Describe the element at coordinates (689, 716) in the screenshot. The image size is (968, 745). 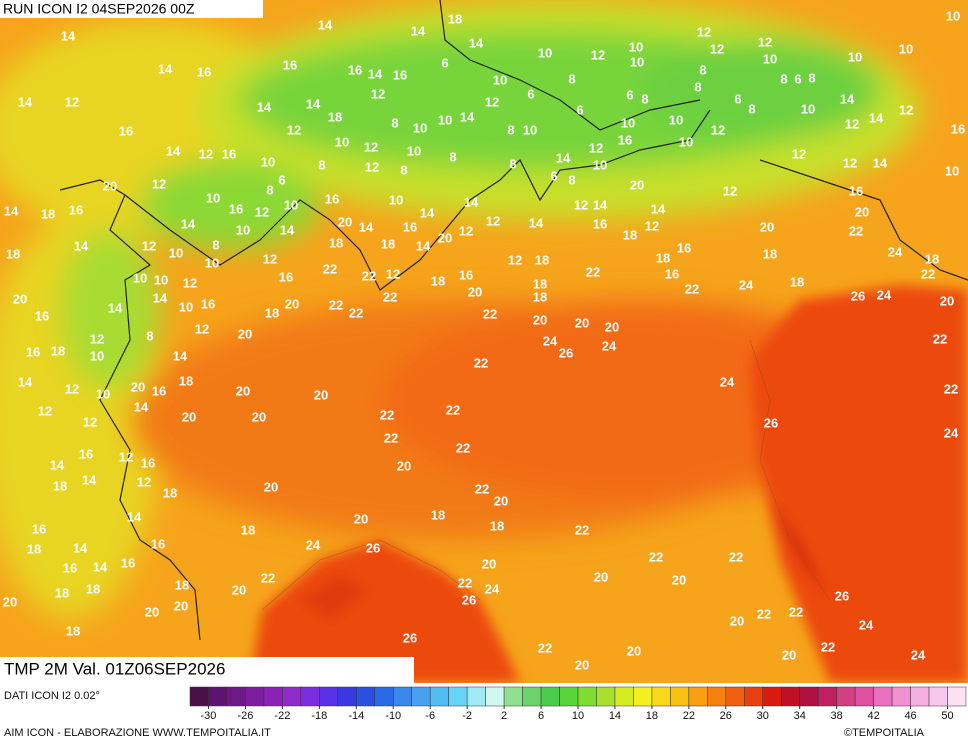
I see `colorbar-tick-label: 22` at that location.